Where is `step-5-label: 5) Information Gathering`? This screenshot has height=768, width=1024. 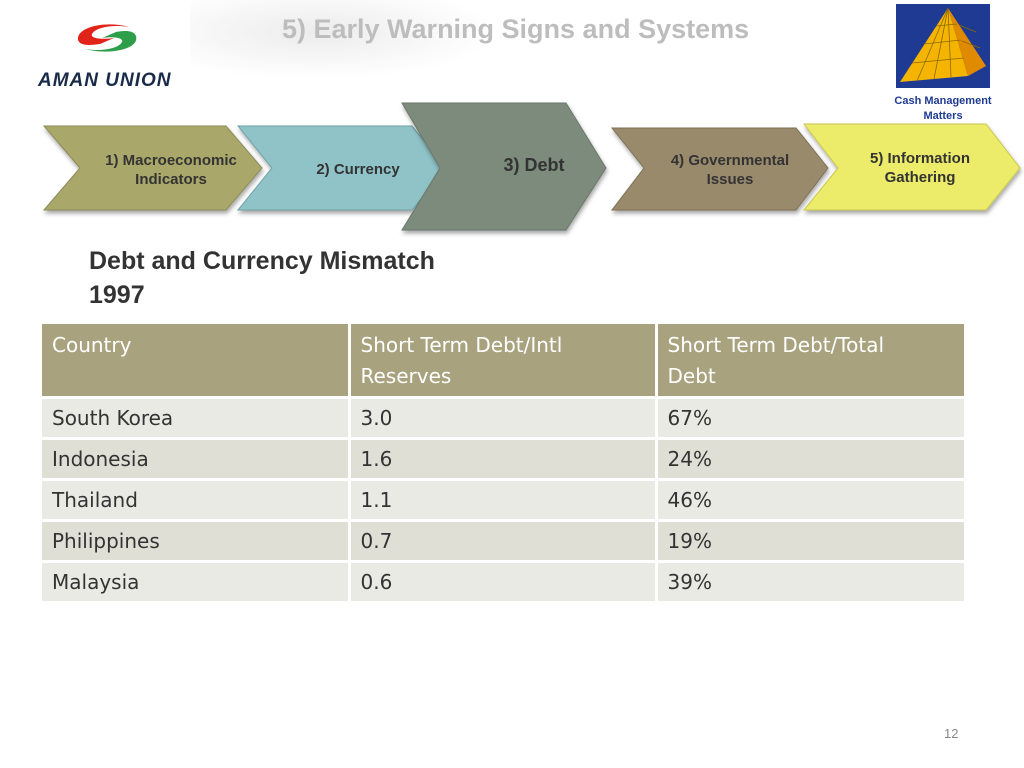 step-5-label: 5) Information Gathering is located at coordinates (920, 168).